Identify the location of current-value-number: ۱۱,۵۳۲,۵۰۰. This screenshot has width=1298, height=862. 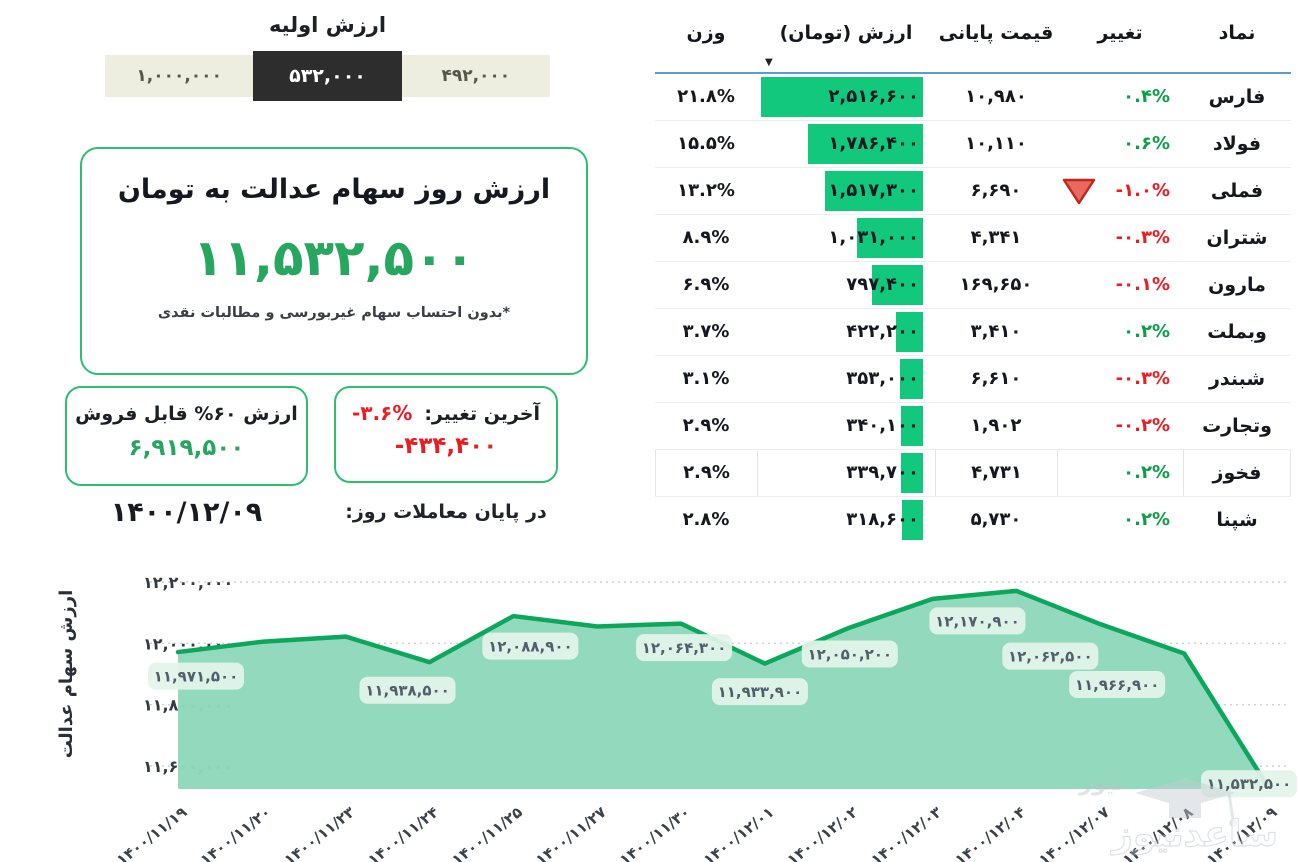
(334, 258).